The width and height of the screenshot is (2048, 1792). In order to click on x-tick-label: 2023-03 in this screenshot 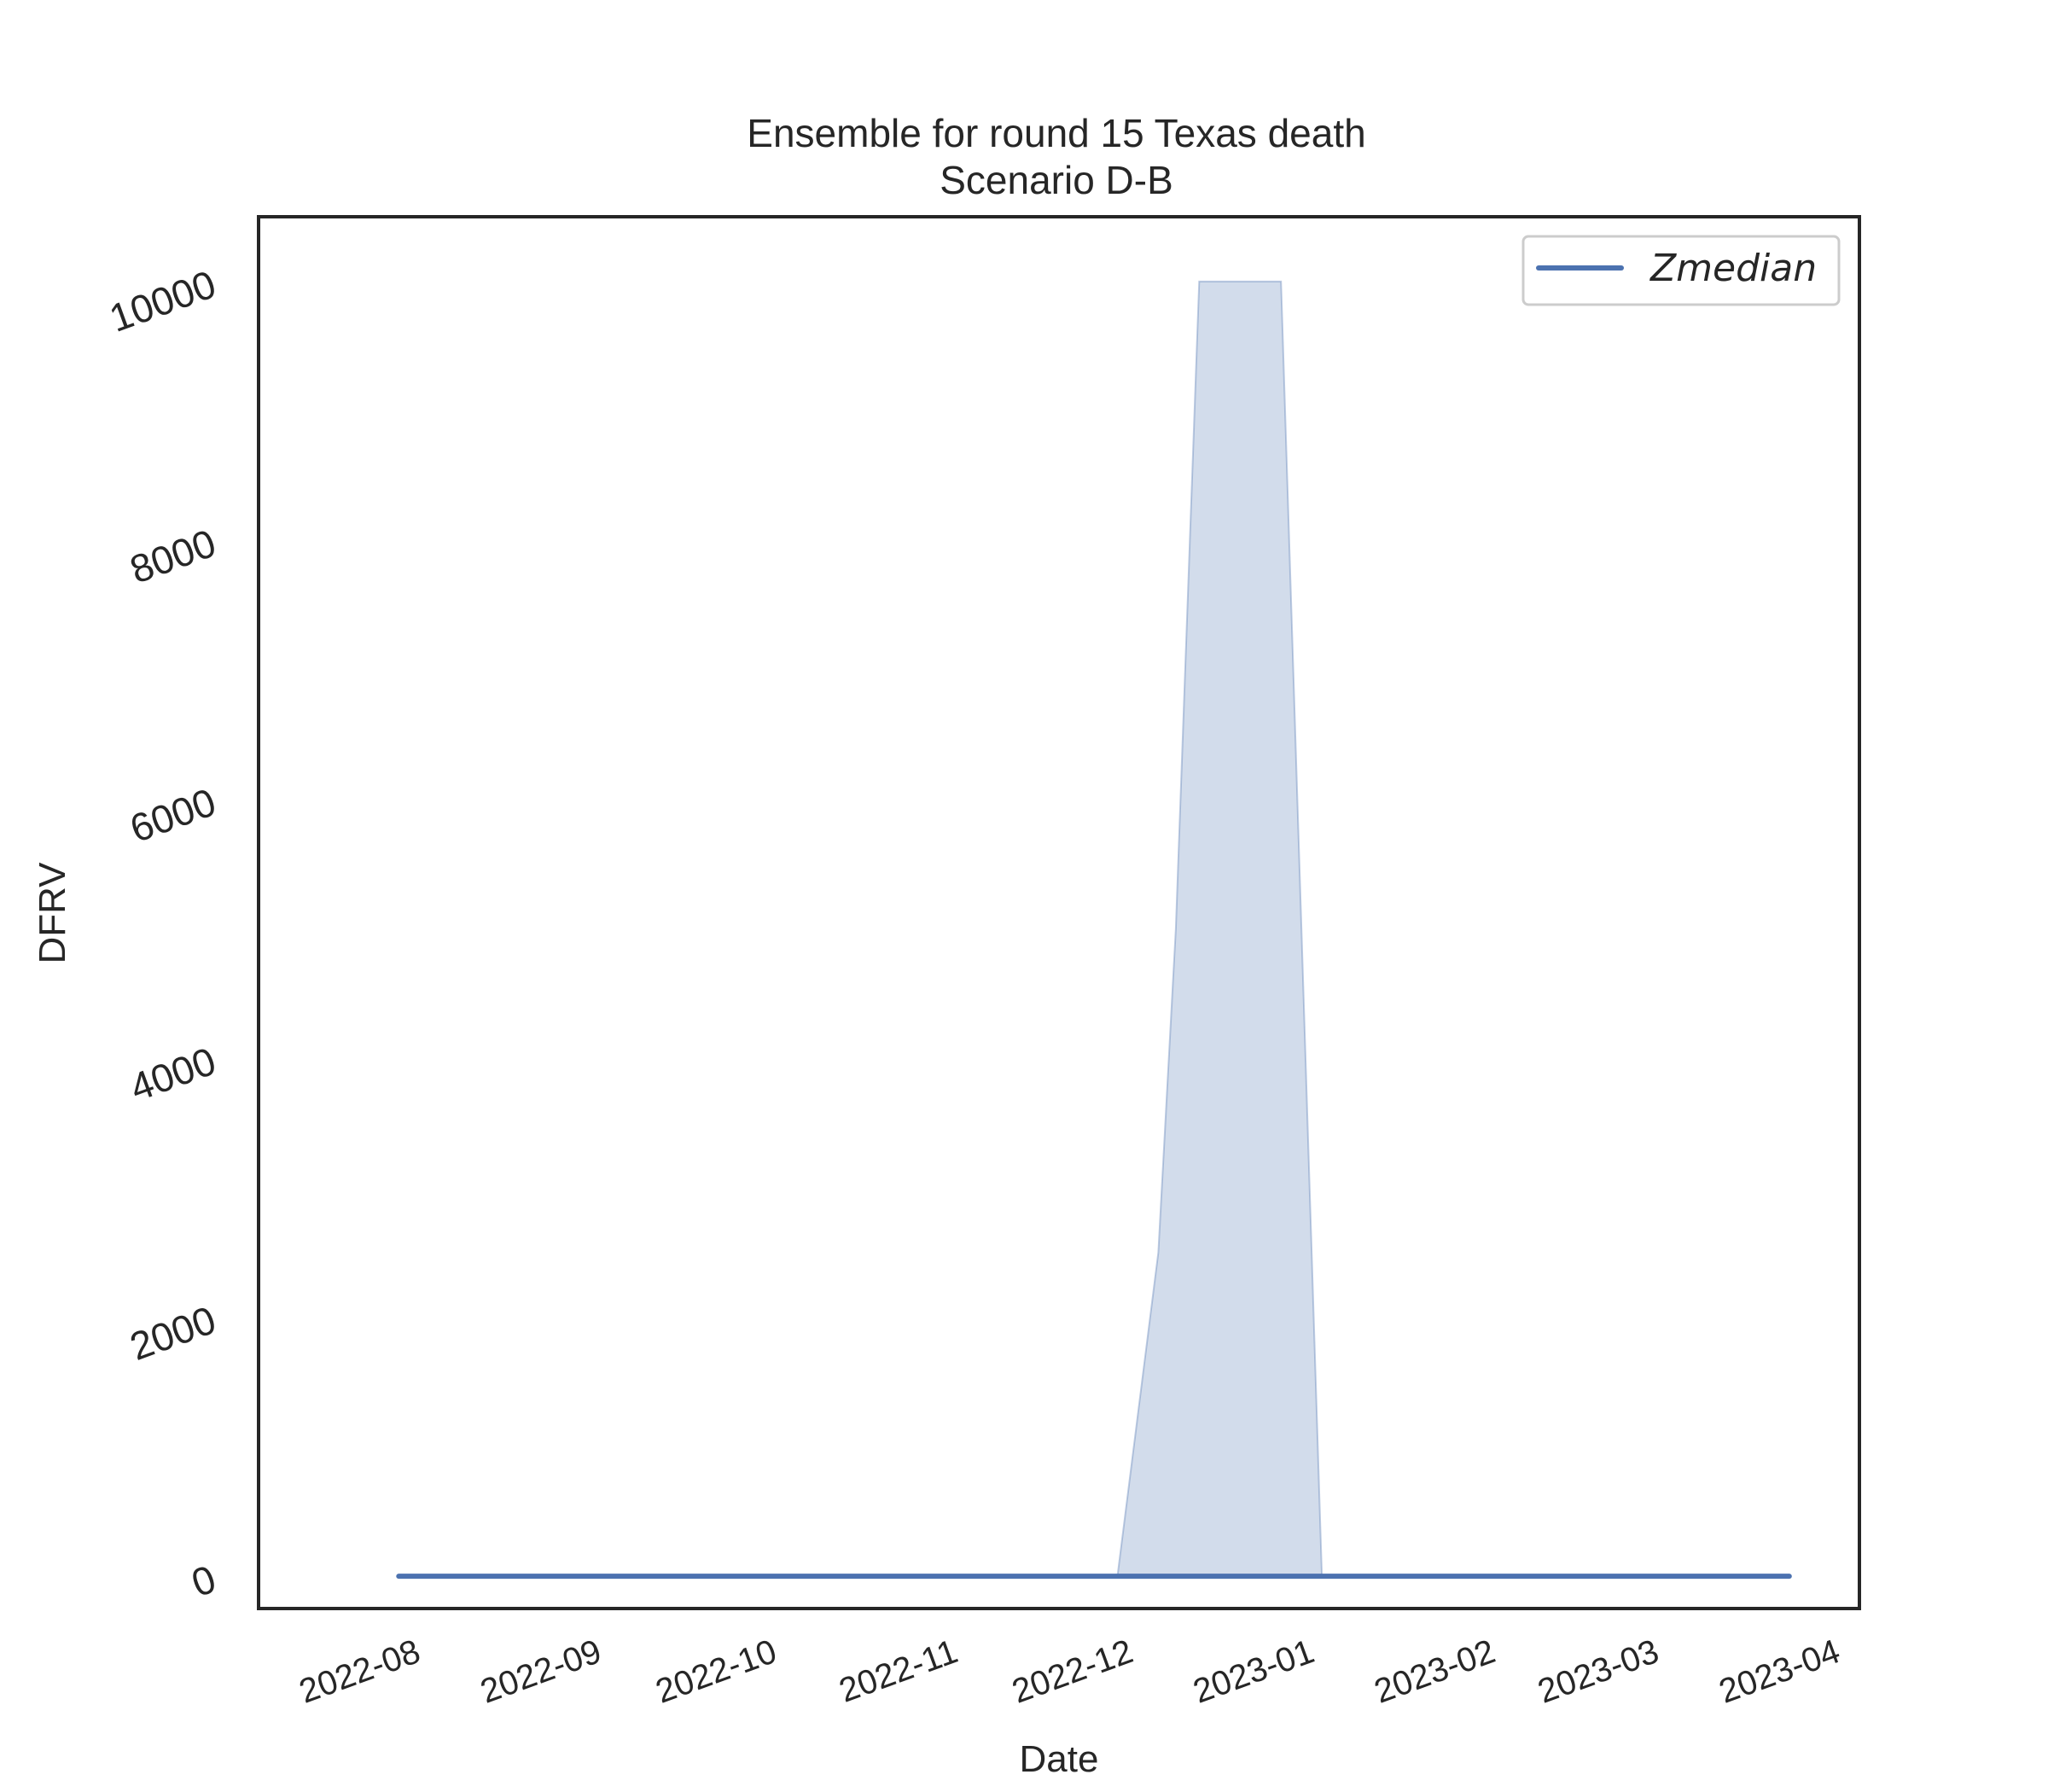, I will do `click(1598, 1671)`.